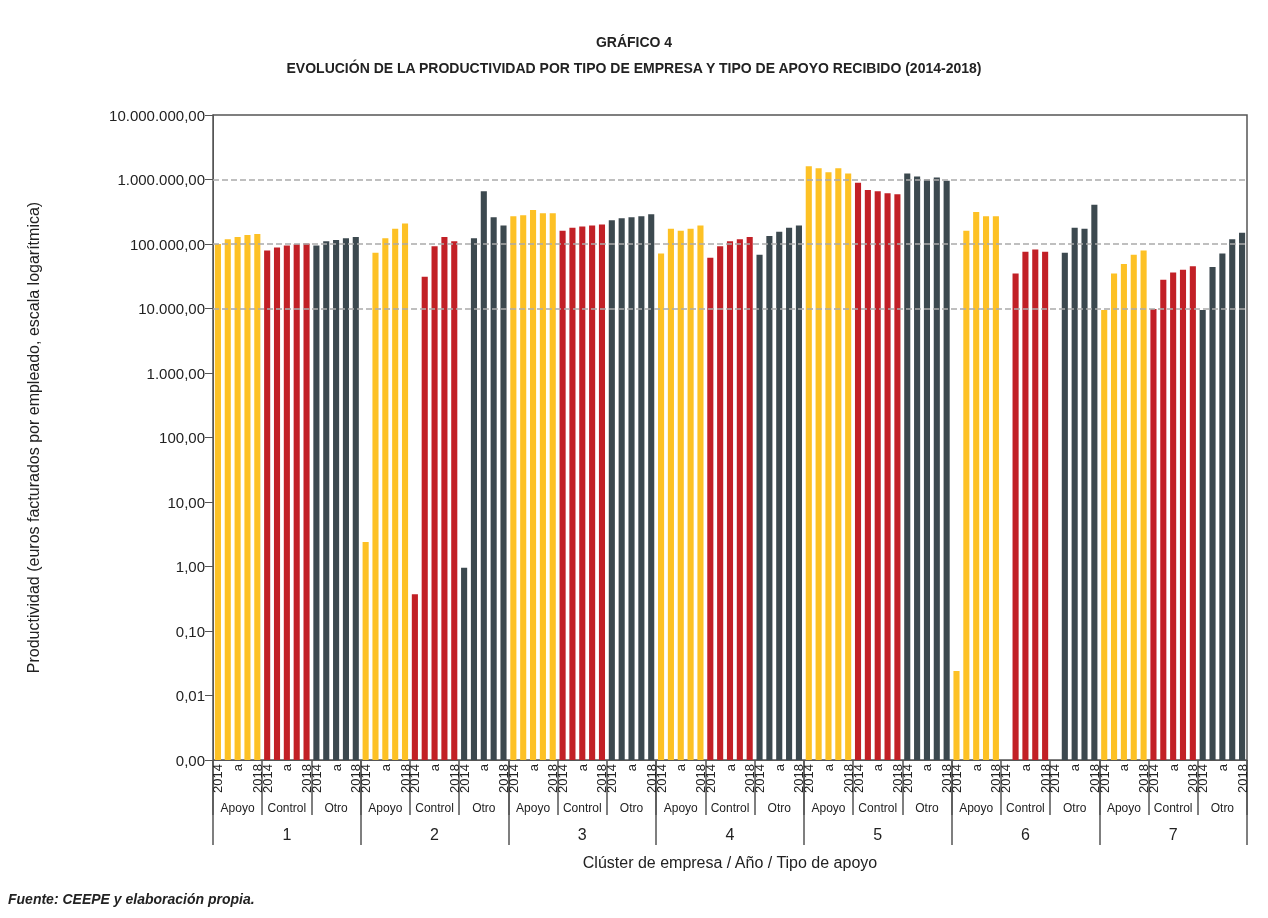 The width and height of the screenshot is (1268, 918). I want to click on y-tick-label: 100.000,00, so click(167, 244).